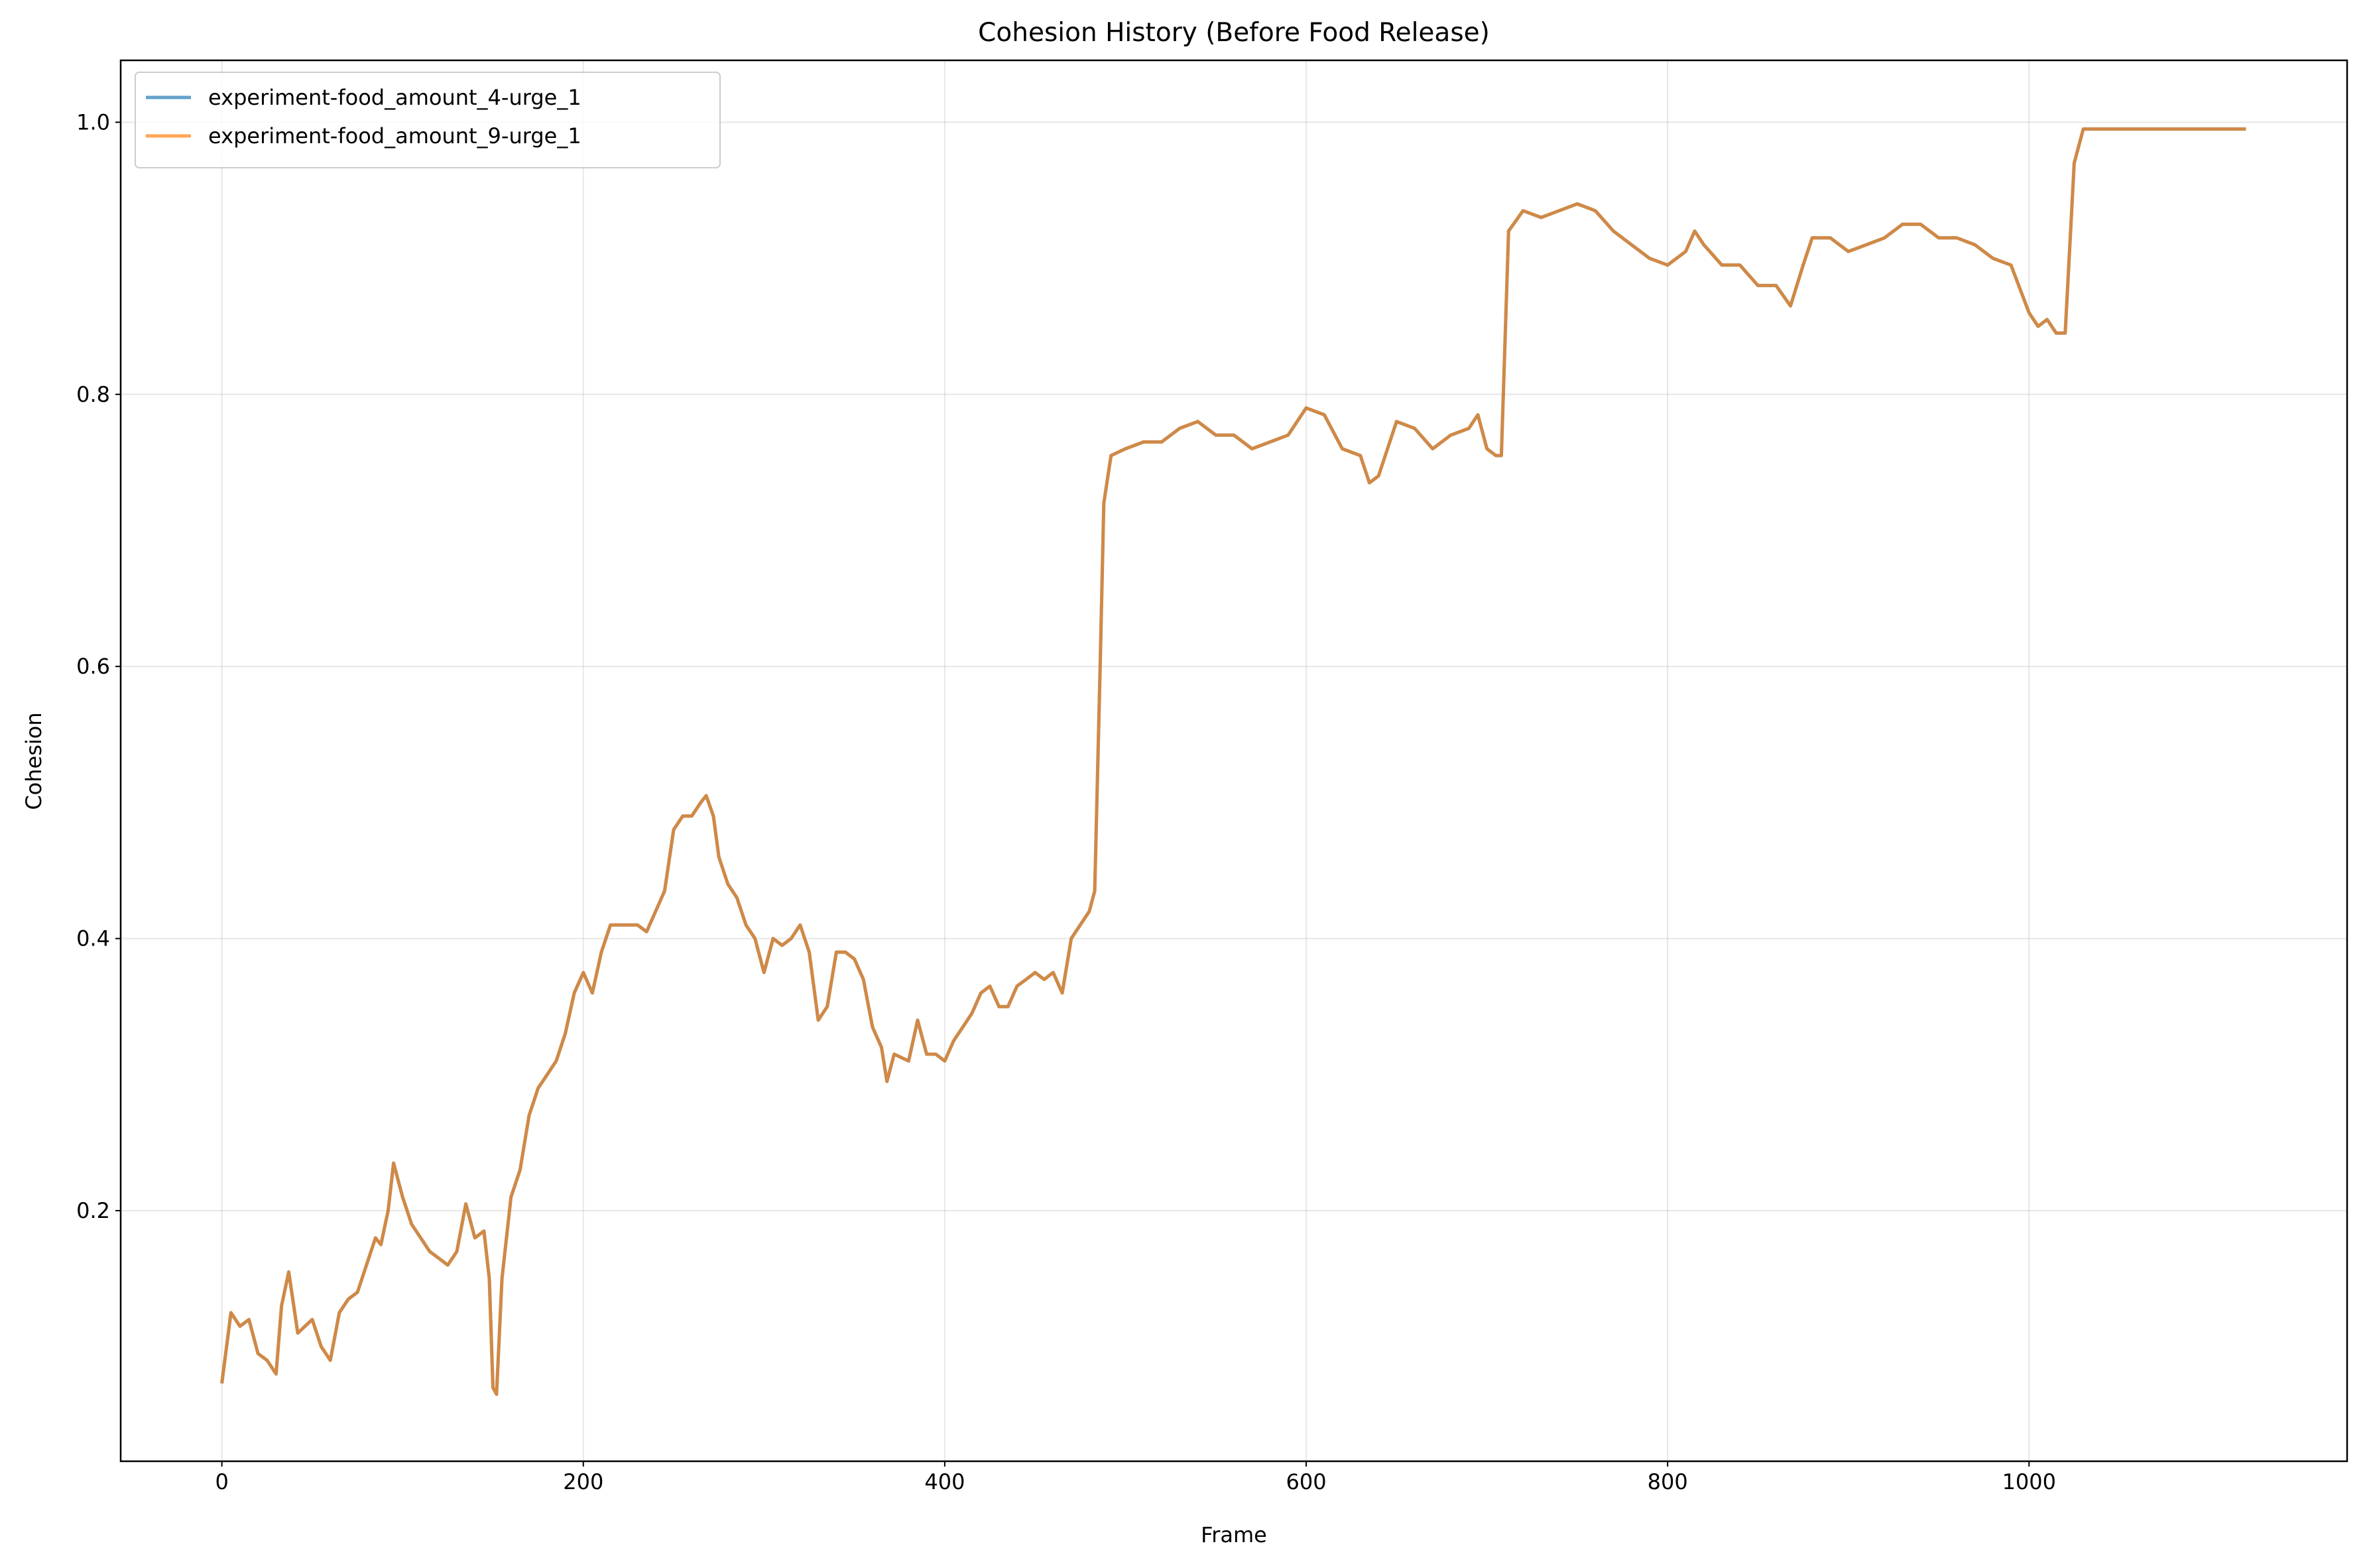 The height and width of the screenshot is (1568, 2367). Describe the element at coordinates (93, 394) in the screenshot. I see `y-tick-label: 0.8` at that location.